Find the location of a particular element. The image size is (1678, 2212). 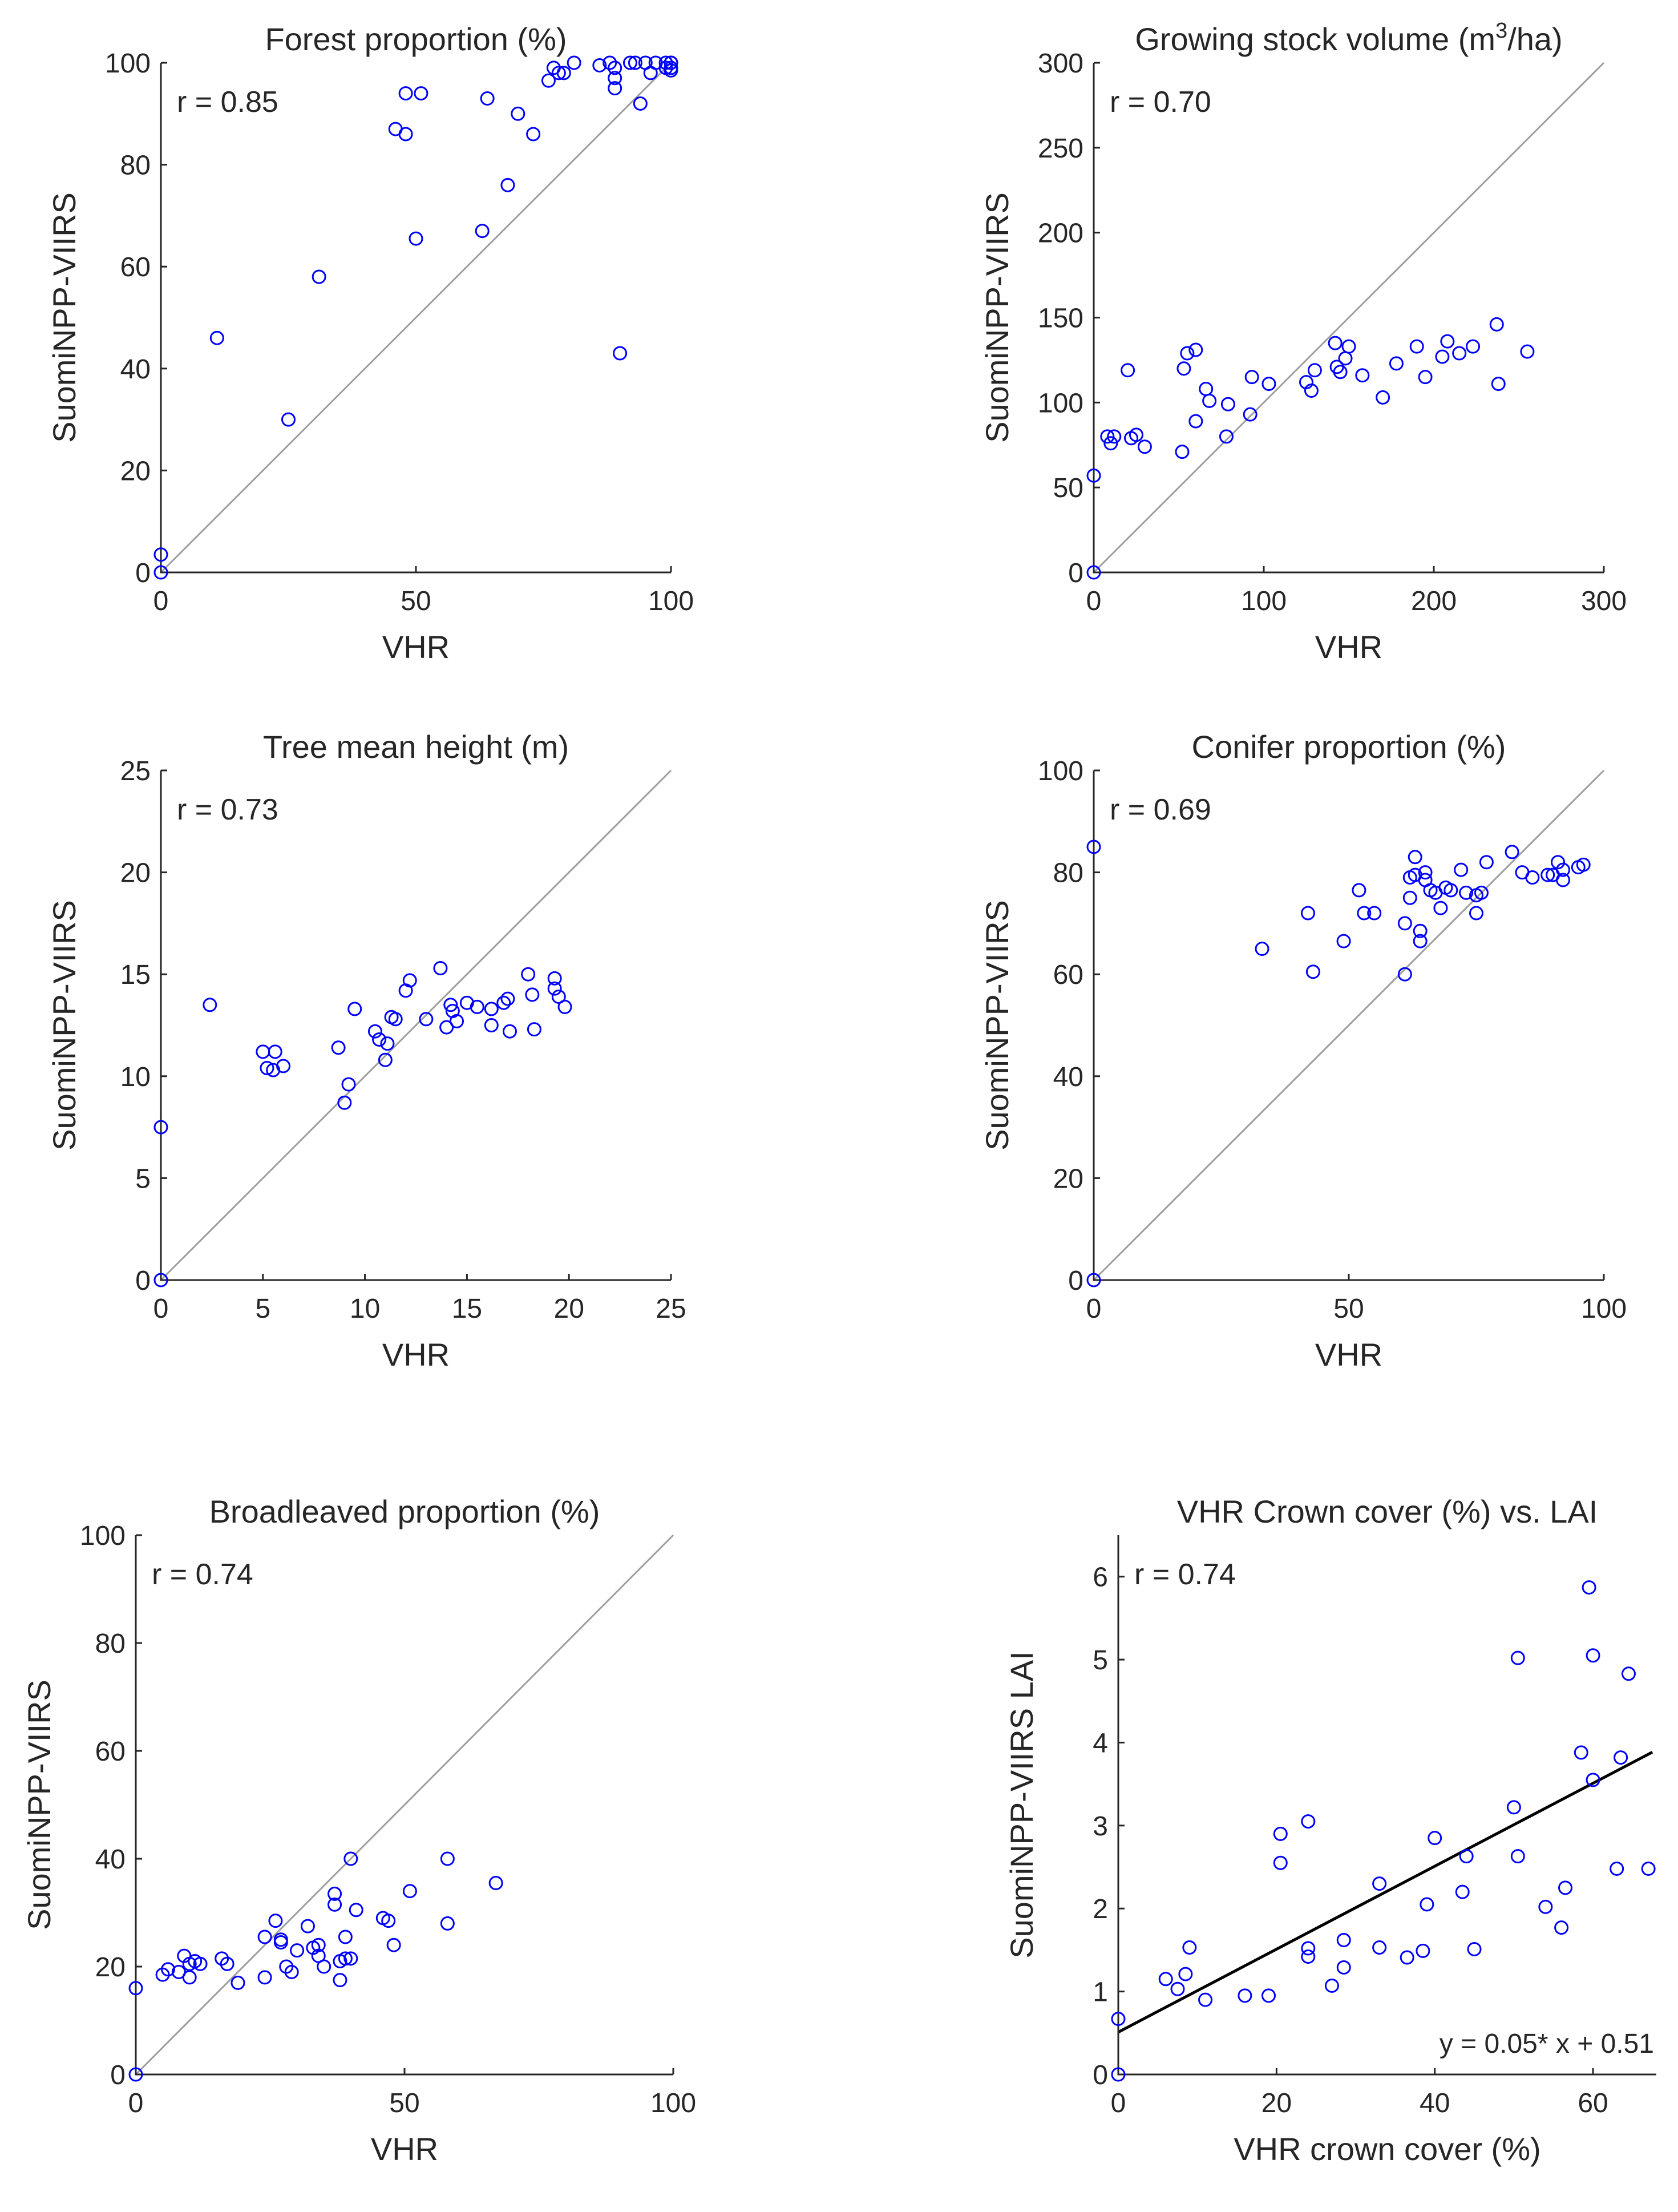

identity-line is located at coordinates (404, 1805).